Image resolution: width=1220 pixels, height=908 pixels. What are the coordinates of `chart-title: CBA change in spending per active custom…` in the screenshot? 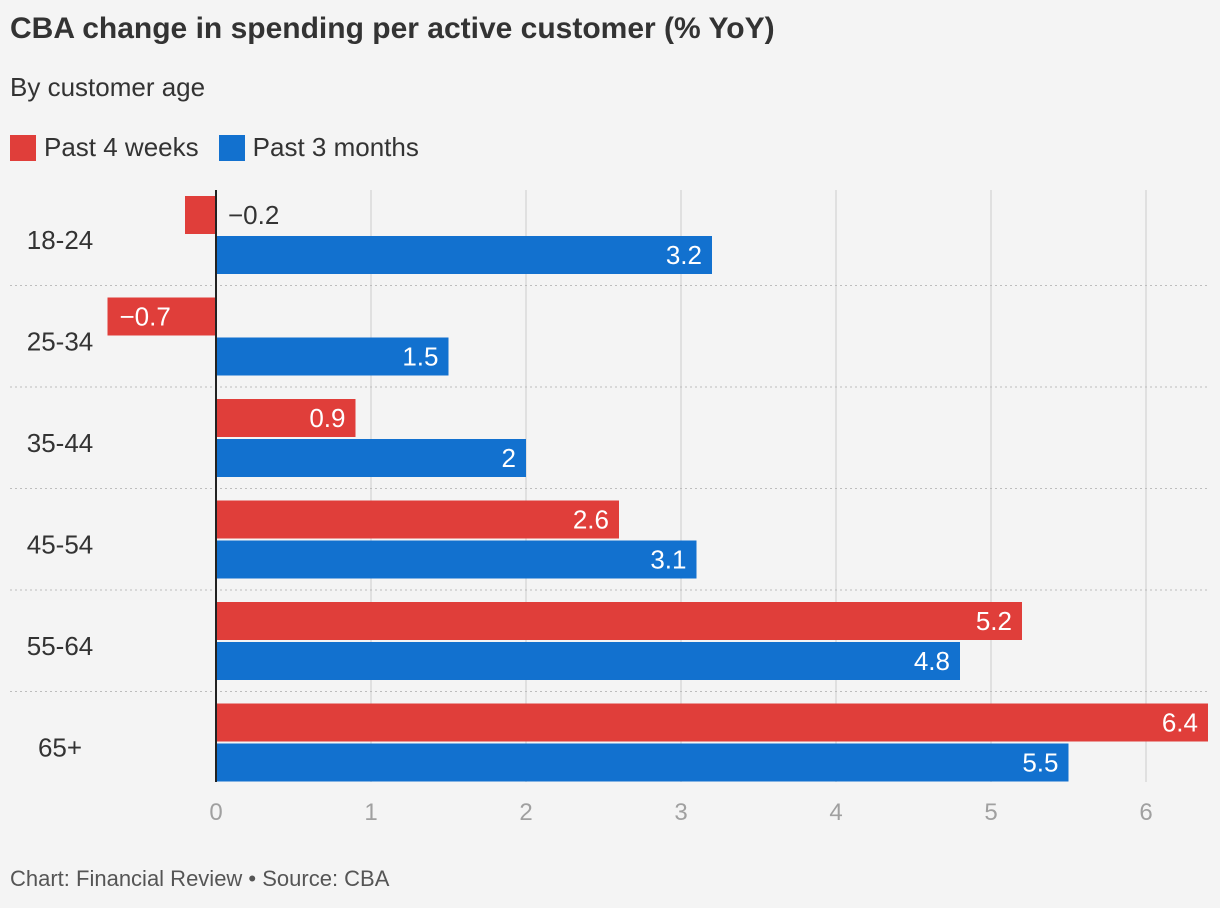 It's located at (392, 28).